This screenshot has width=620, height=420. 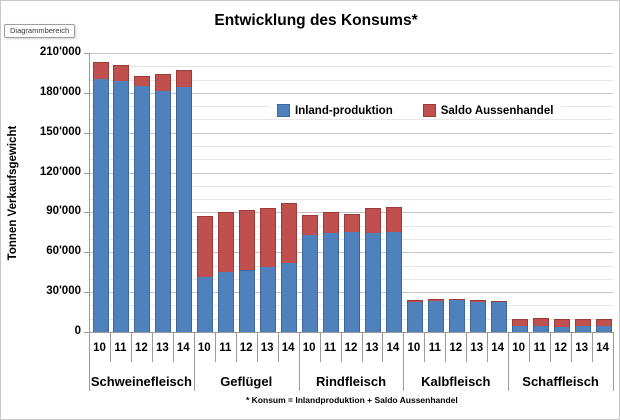 What do you see at coordinates (560, 381) in the screenshot?
I see `x-group-label: Schaffleisch` at bounding box center [560, 381].